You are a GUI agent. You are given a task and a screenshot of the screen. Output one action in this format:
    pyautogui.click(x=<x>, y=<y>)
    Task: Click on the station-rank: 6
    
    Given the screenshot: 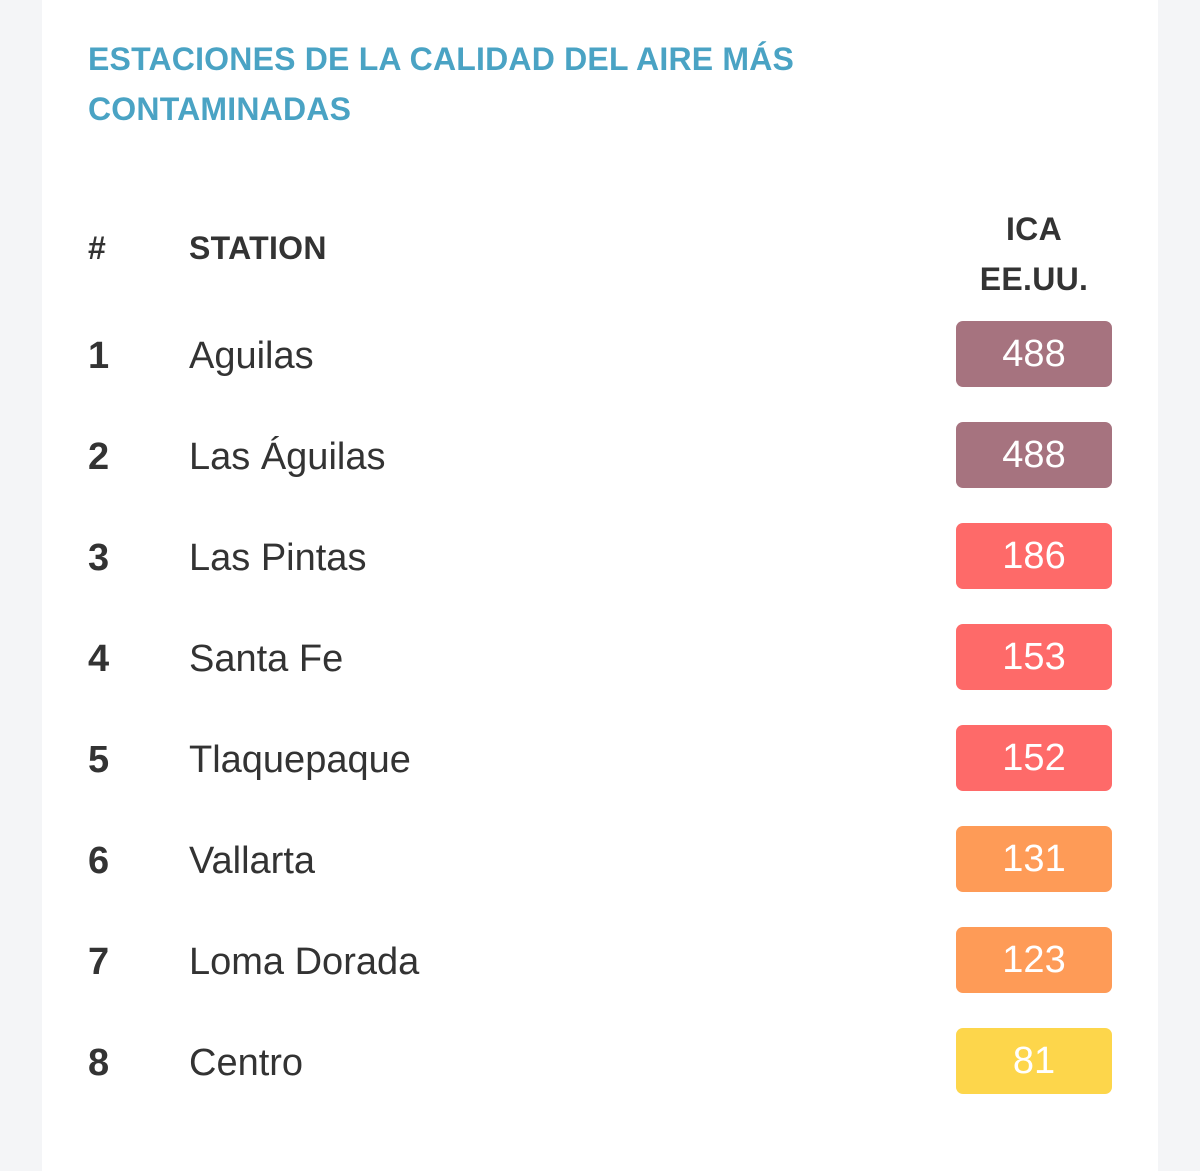 What is the action you would take?
    pyautogui.click(x=99, y=861)
    